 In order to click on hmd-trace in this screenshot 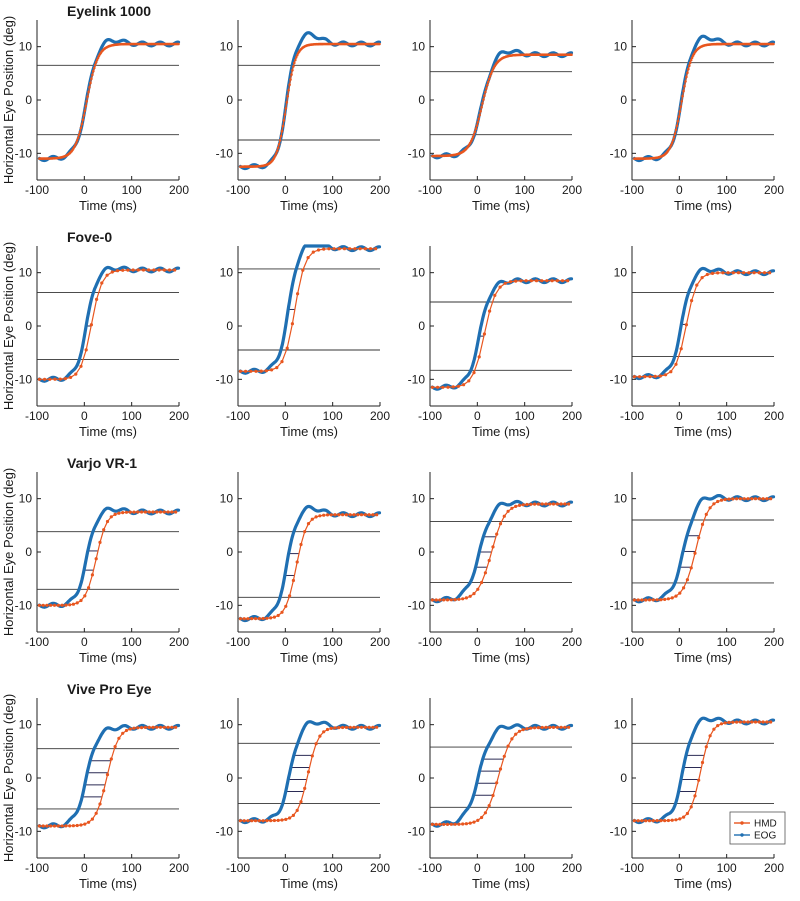, I will do `click(702, 771)`.